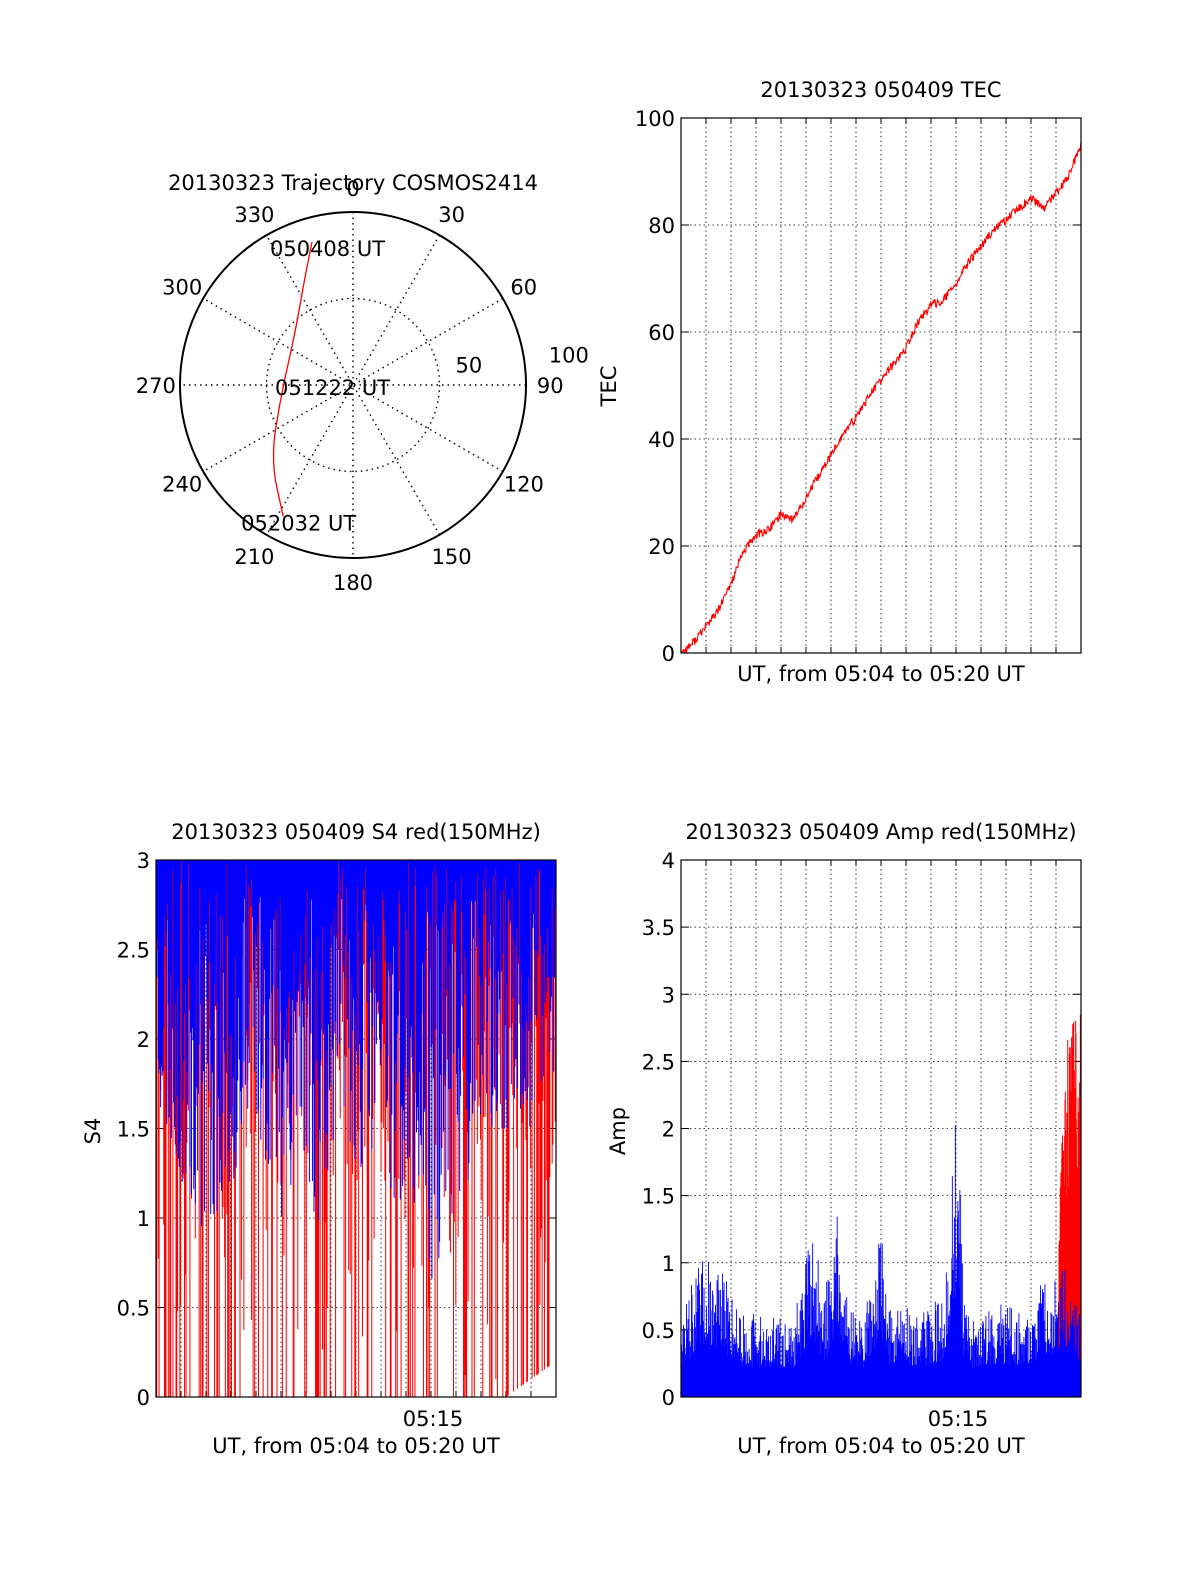  I want to click on tec-plot-frame, so click(881, 385).